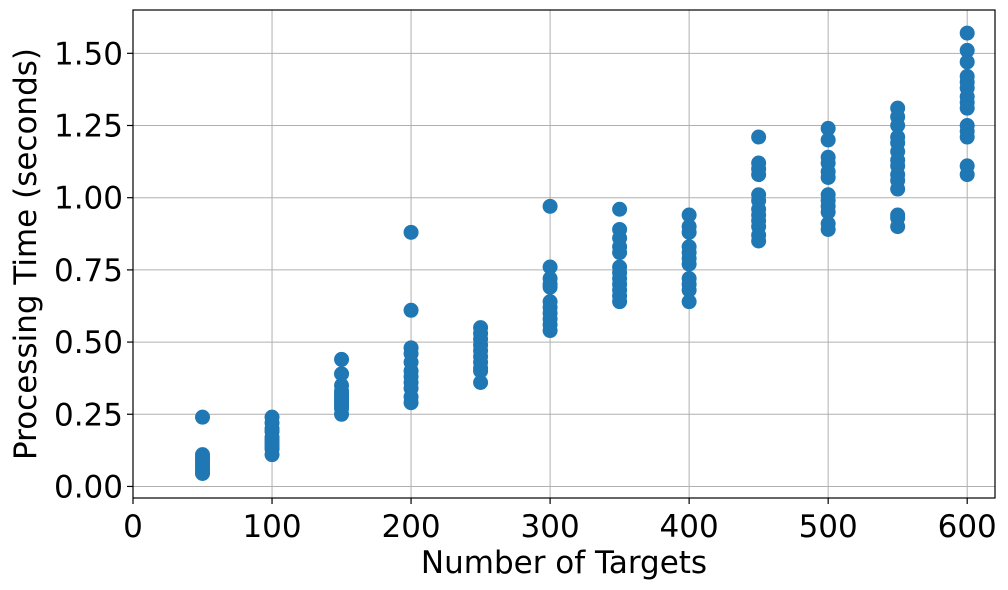  What do you see at coordinates (133, 527) in the screenshot?
I see `x-tick-label: 0` at bounding box center [133, 527].